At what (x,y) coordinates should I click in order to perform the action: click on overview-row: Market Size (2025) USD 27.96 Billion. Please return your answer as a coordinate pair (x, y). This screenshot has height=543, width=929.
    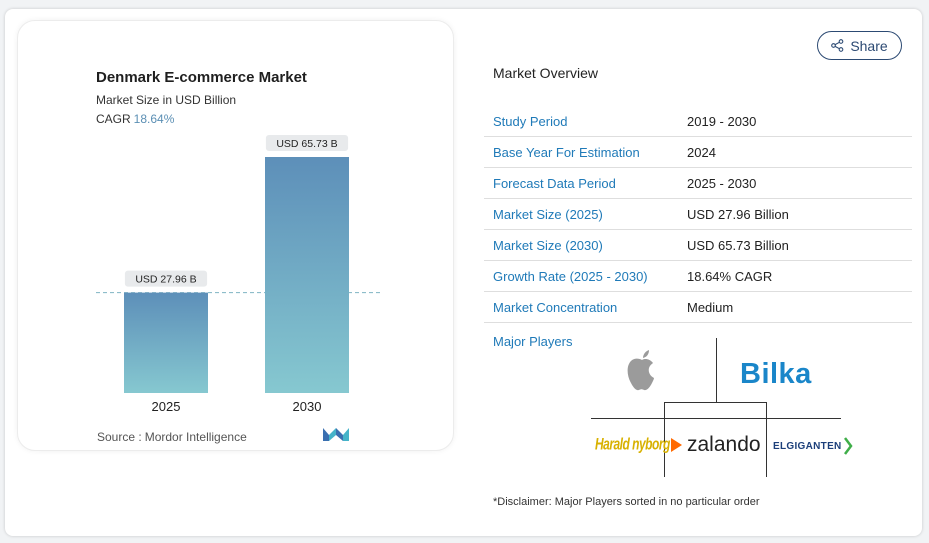
    Looking at the image, I should click on (698, 214).